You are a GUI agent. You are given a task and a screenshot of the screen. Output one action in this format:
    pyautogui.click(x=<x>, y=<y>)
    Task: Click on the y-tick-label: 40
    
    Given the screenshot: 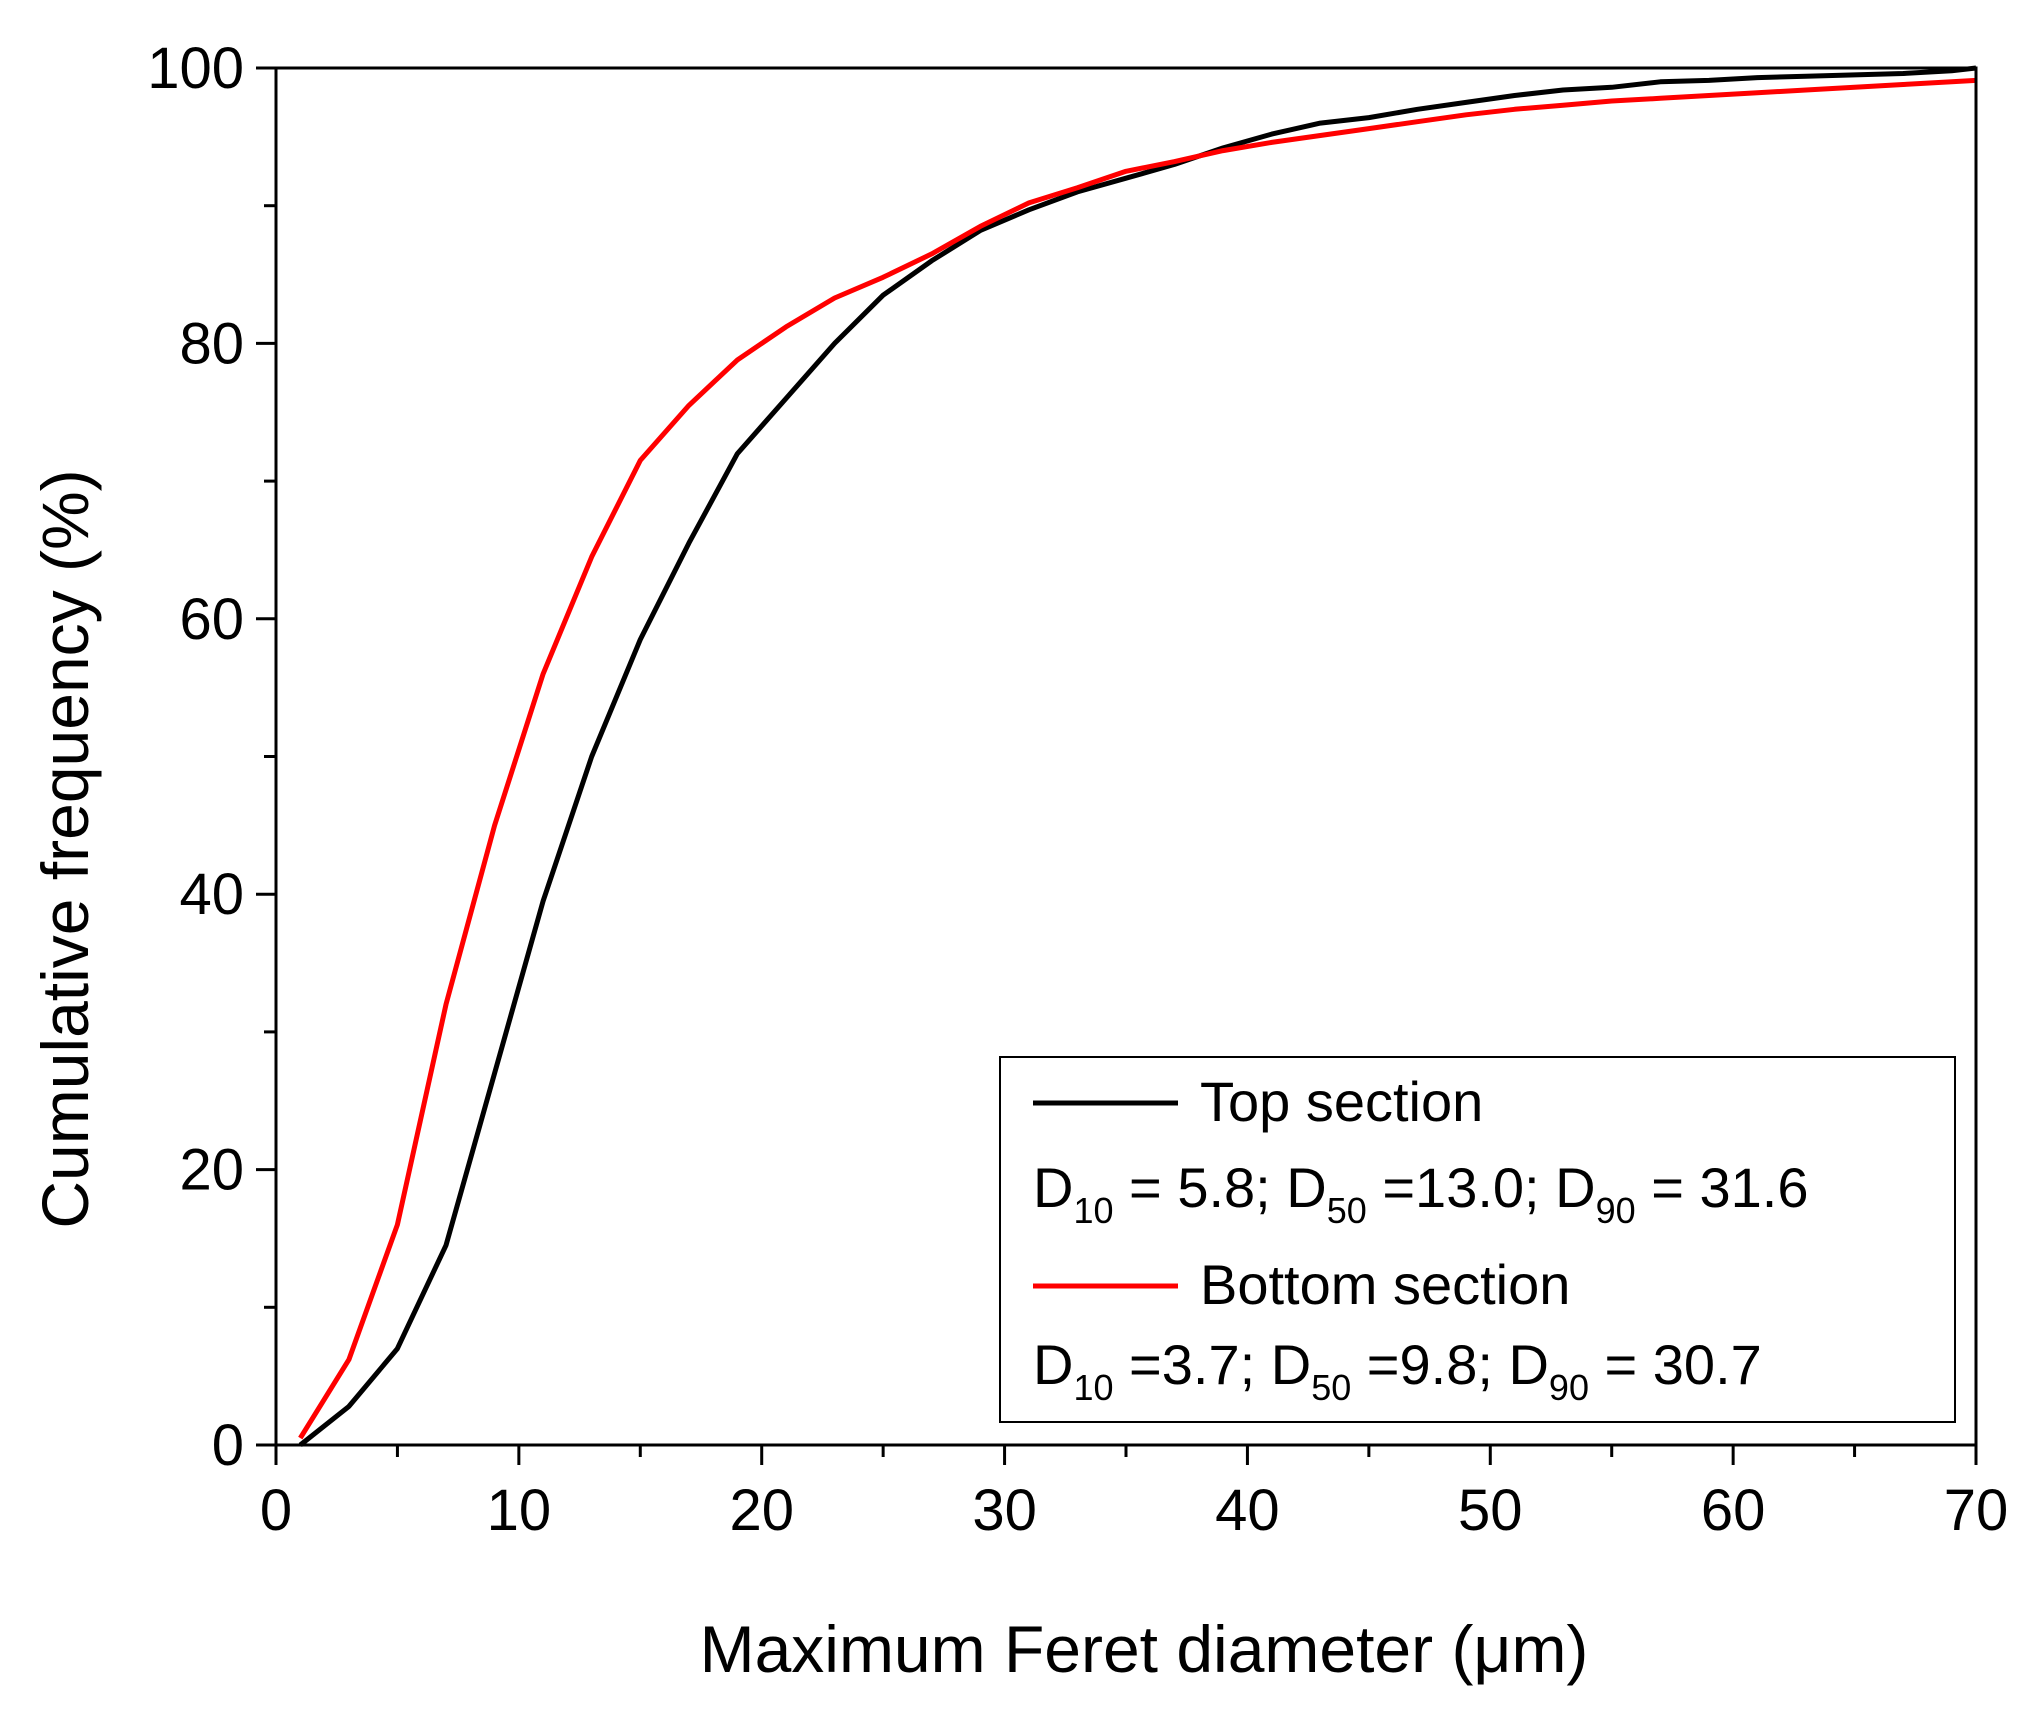 What is the action you would take?
    pyautogui.click(x=211, y=894)
    